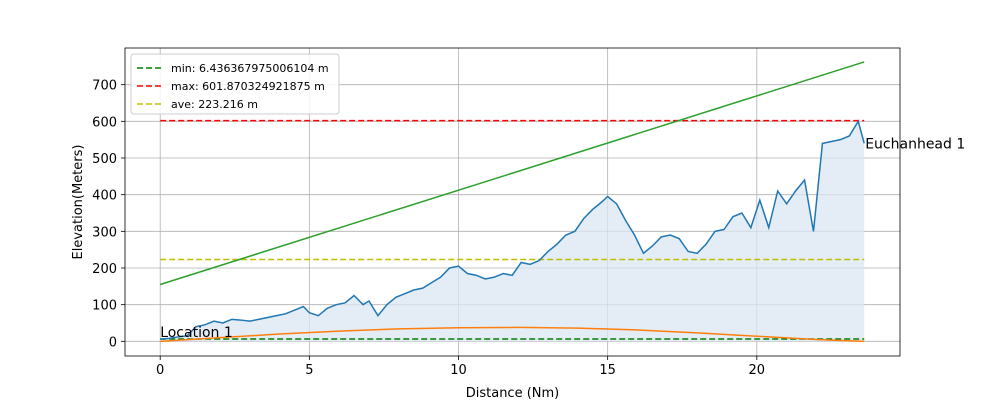 The height and width of the screenshot is (400, 1000). I want to click on x-axis-title: Distance (Nm), so click(513, 393).